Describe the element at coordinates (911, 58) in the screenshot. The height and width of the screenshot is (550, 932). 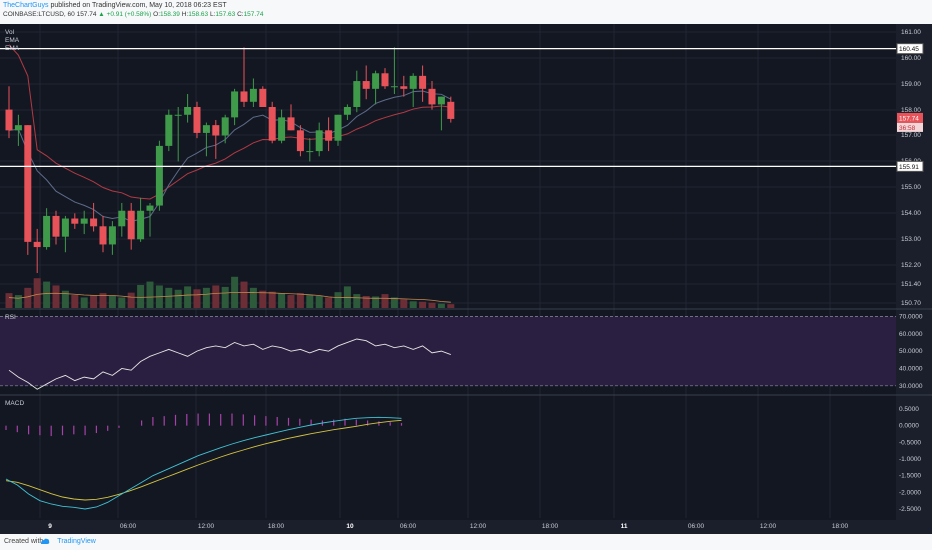
I see `price-tick-label: 160.00` at that location.